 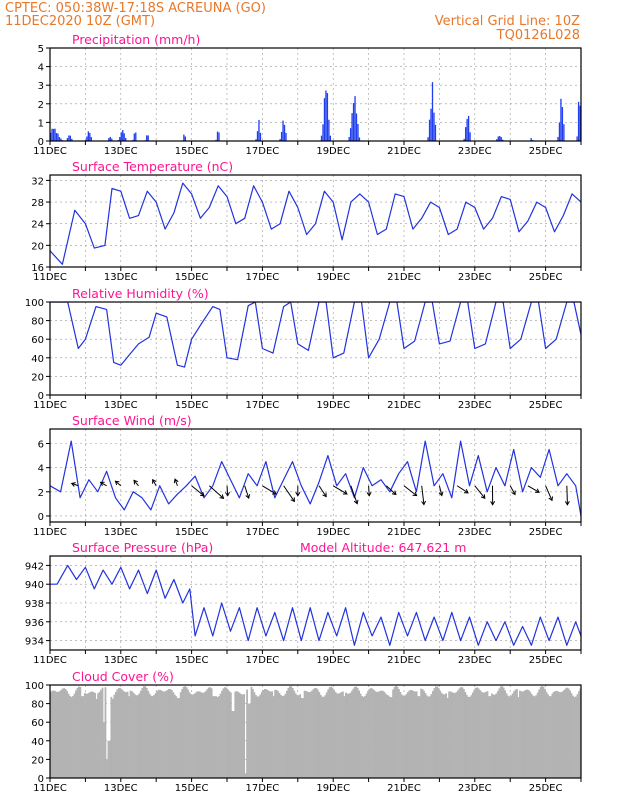 I want to click on header-grid-line: Vertical Grid Line: 10Z, so click(x=507, y=21).